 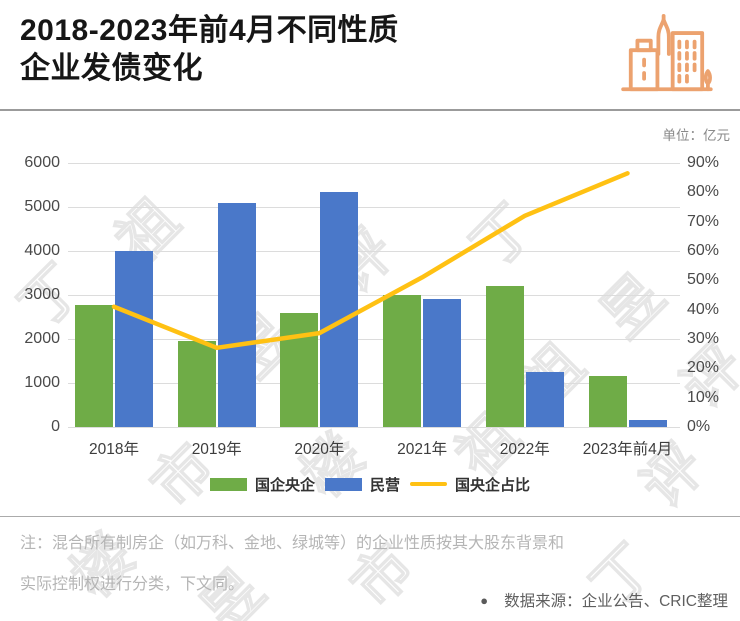 I want to click on bar-民营-2019年, so click(x=236, y=314).